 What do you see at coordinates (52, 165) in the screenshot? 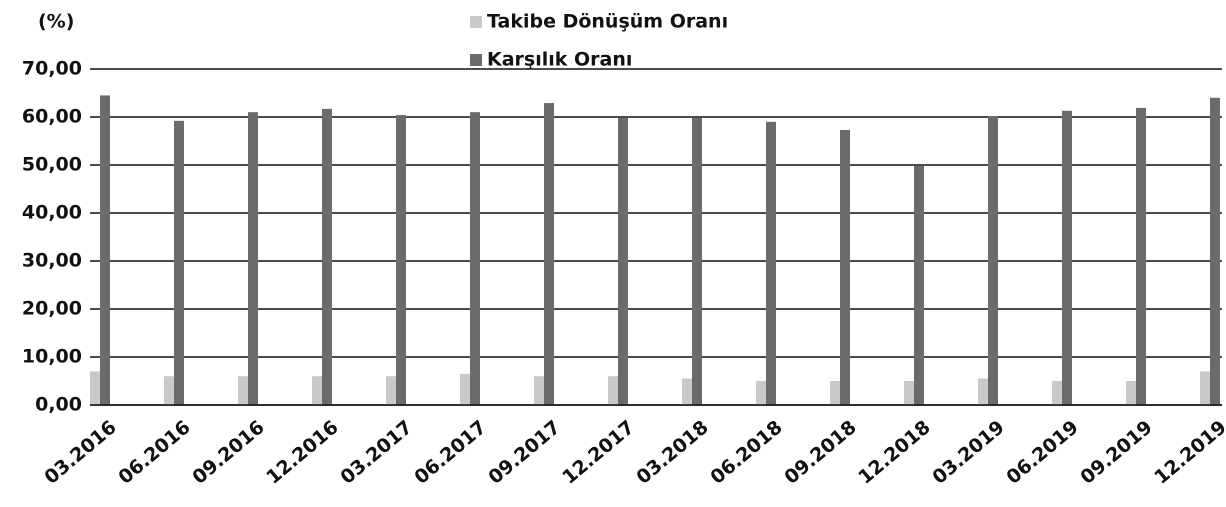
I see `y-tick-label: 50,00` at bounding box center [52, 165].